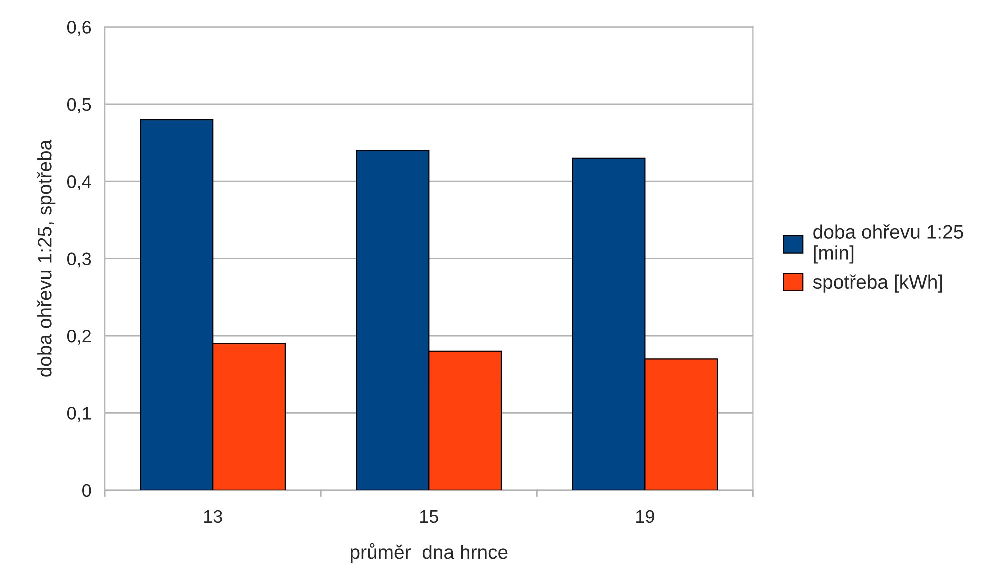 The image size is (982, 579). What do you see at coordinates (79, 337) in the screenshot?
I see `y-tick-label: 0,2` at bounding box center [79, 337].